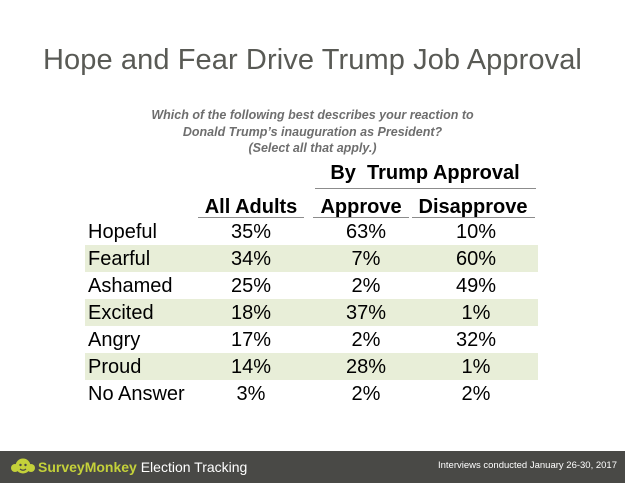  Describe the element at coordinates (476, 286) in the screenshot. I see `cell-disapprove: 49%` at that location.